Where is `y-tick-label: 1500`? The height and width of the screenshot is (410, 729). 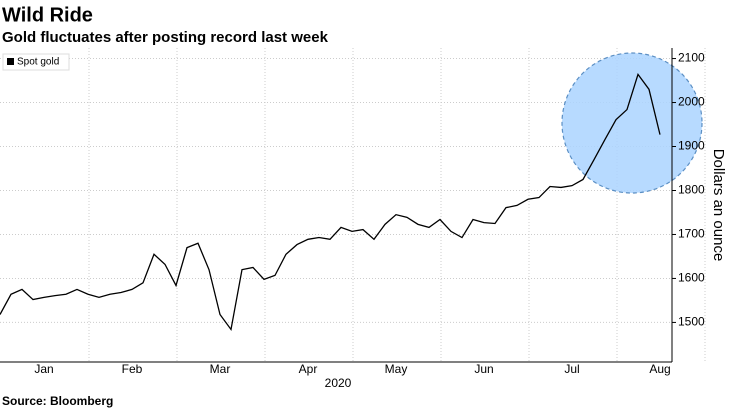 y-tick-label: 1500 is located at coordinates (691, 322).